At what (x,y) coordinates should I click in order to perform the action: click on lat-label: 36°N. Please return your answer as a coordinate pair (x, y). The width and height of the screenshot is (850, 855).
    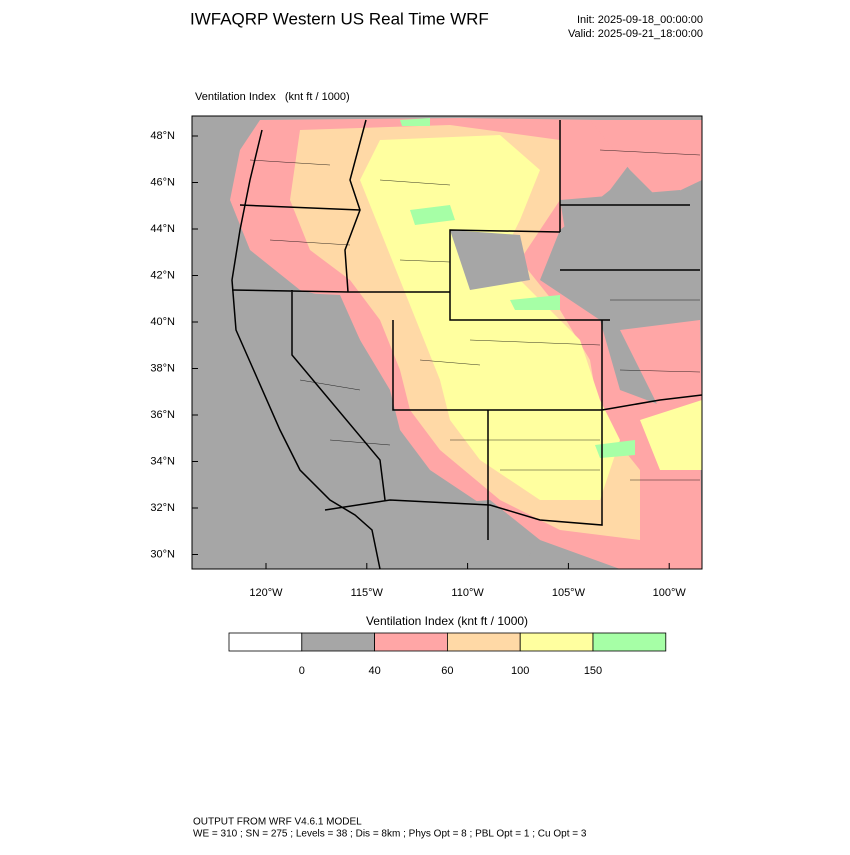
    Looking at the image, I should click on (162, 415).